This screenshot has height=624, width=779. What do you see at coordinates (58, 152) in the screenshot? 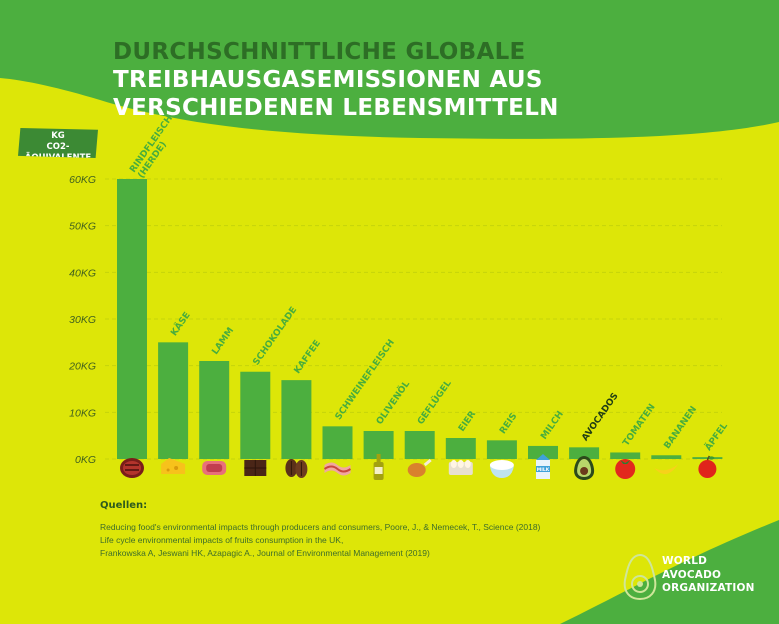
I see `y-axis-unit-line-2: CO2-ÄQUIVALENTE` at bounding box center [58, 152].